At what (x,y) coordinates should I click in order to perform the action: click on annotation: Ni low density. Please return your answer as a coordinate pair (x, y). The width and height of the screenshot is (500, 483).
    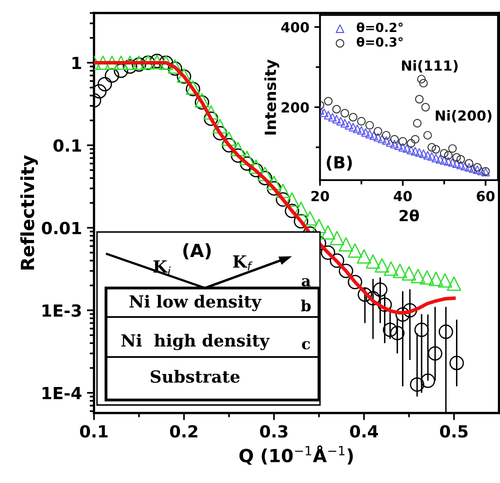
    Looking at the image, I should click on (196, 303).